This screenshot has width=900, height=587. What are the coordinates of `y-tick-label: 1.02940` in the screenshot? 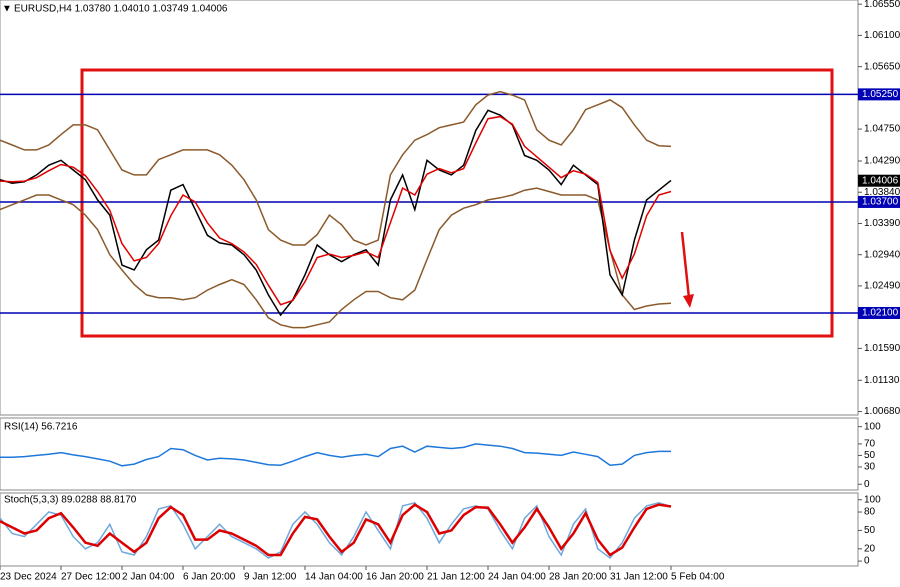 It's located at (882, 254).